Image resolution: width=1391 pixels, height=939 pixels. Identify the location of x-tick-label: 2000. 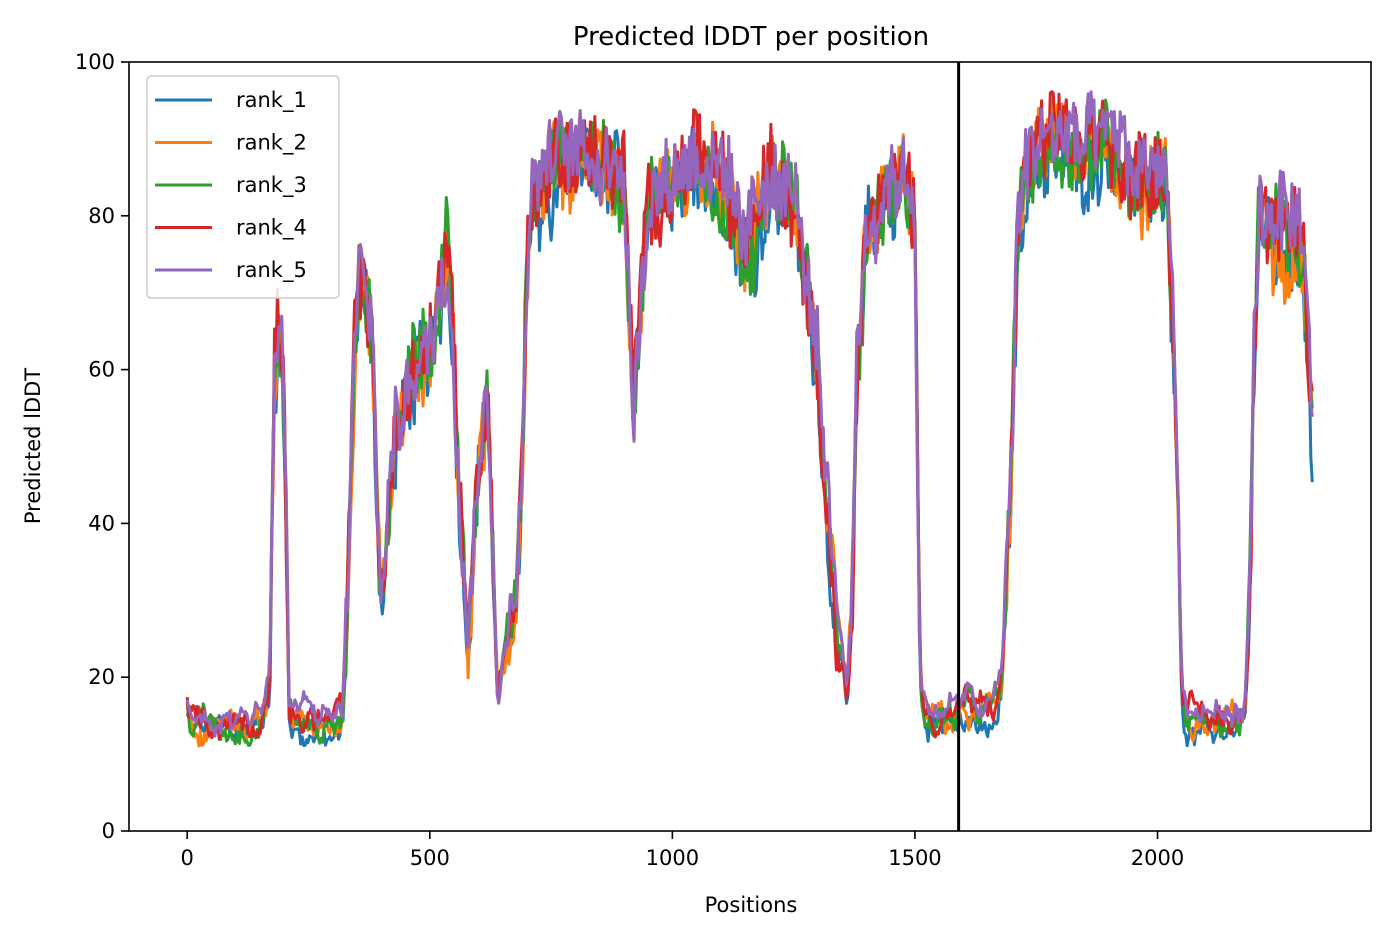
(1157, 858).